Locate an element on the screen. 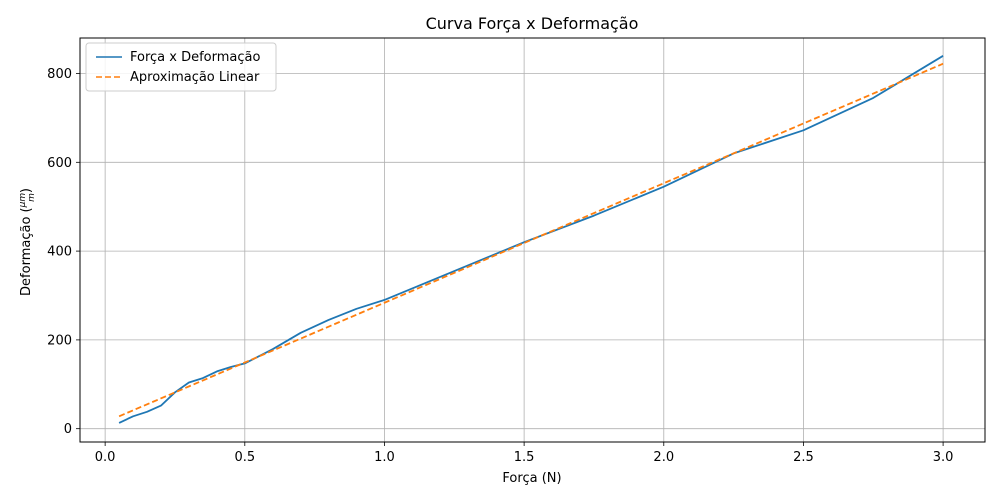  legend-label-series-1: Força x Deformação is located at coordinates (195, 57).